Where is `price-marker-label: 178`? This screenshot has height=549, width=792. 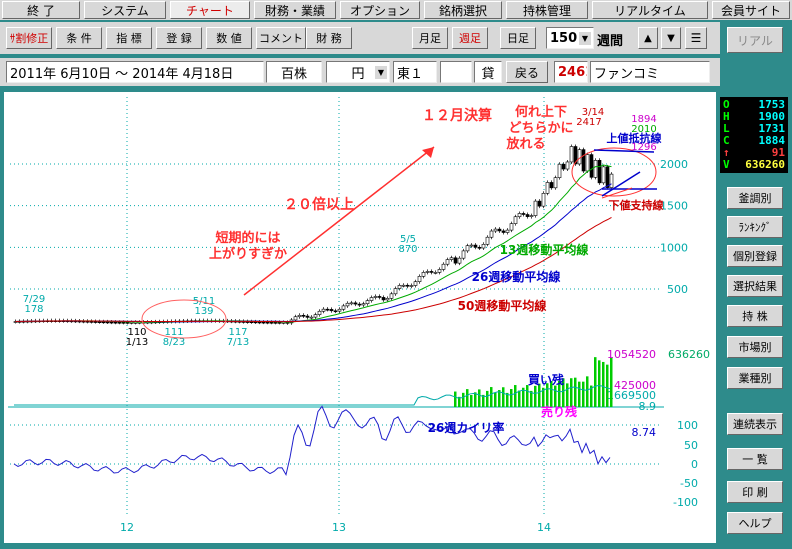
price-marker-label: 178 is located at coordinates (33, 309).